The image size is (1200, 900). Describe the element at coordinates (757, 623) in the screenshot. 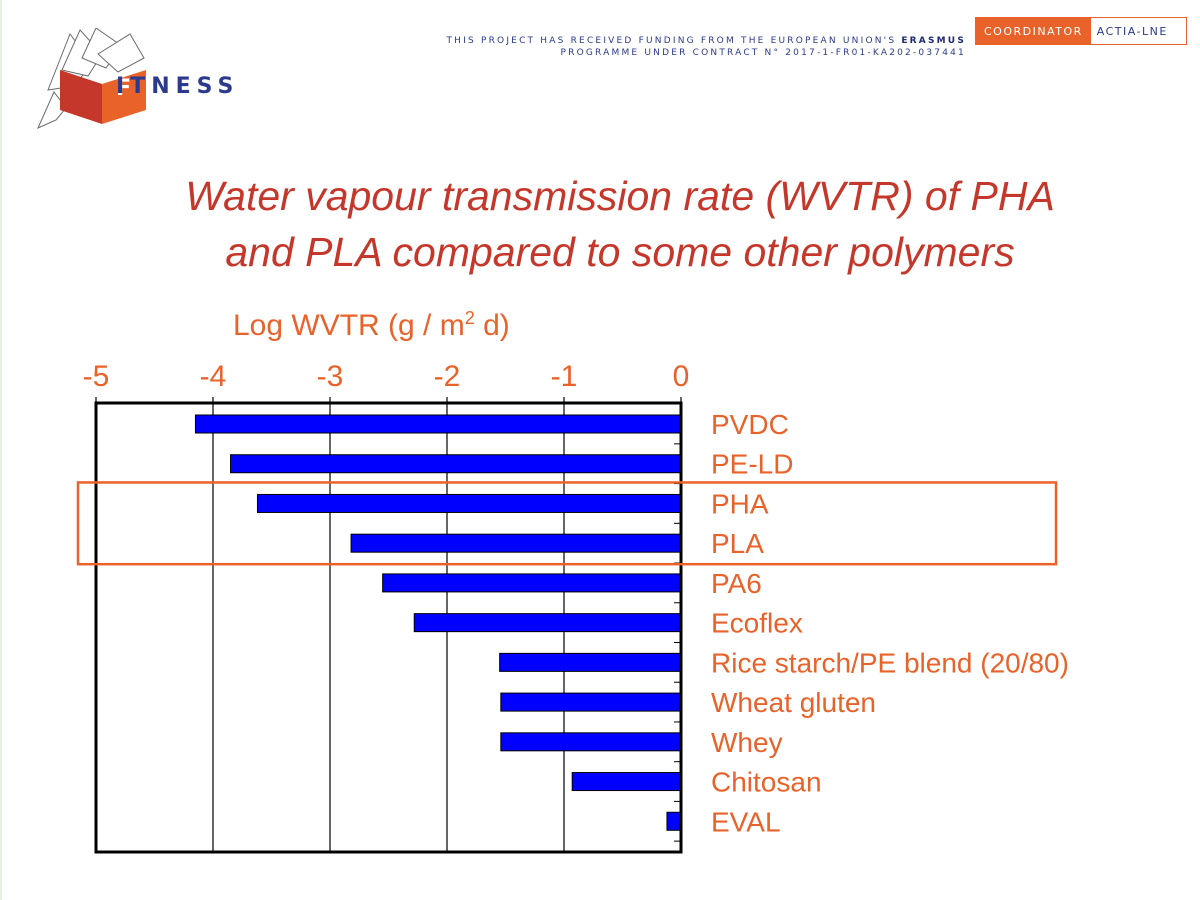

I see `category-label-ecoflex: Ecoflex` at that location.